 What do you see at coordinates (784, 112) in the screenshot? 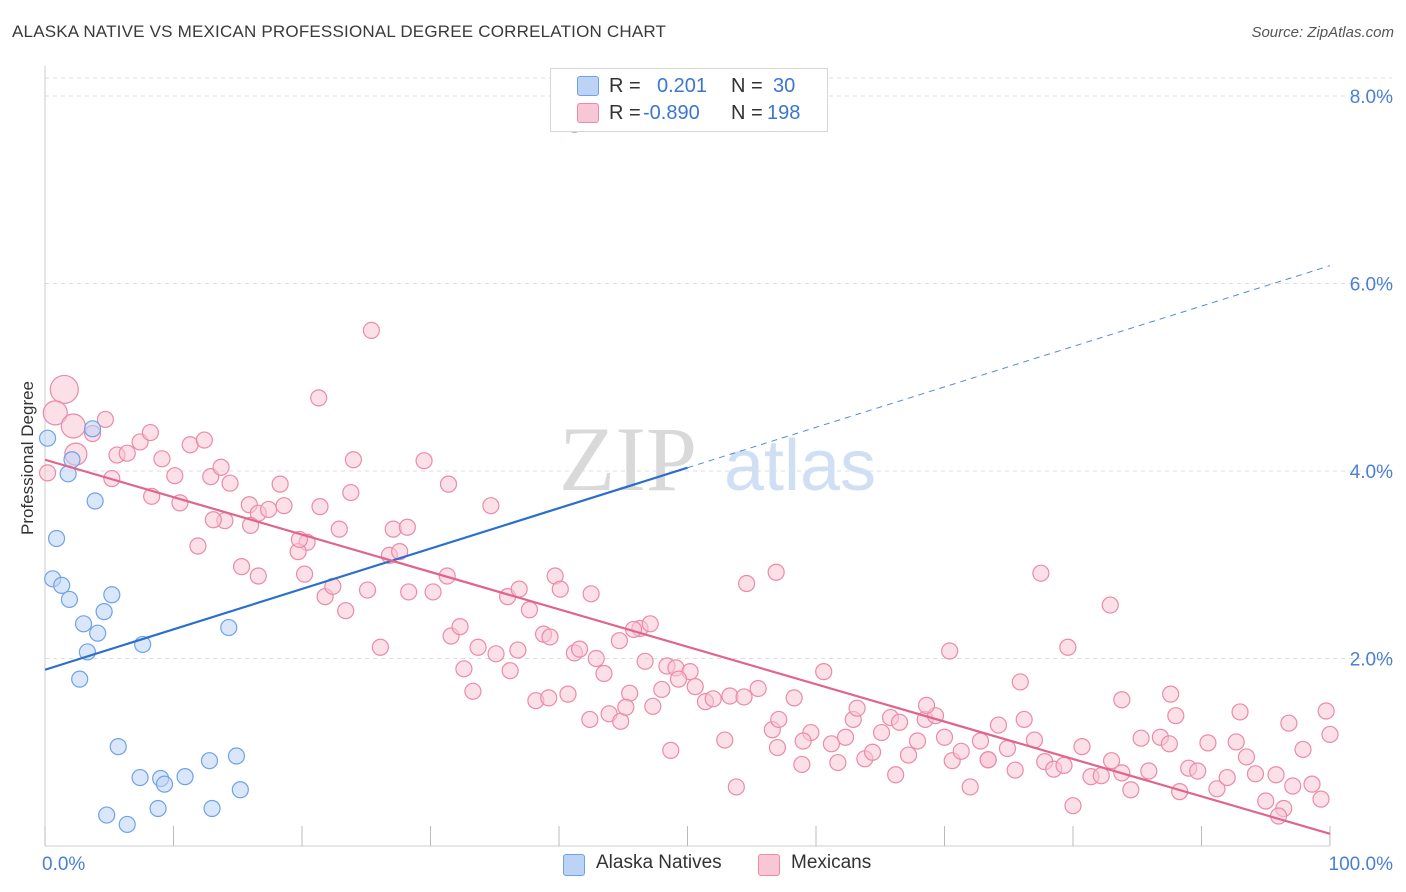
I see `legend-n-value: 198` at bounding box center [784, 112].